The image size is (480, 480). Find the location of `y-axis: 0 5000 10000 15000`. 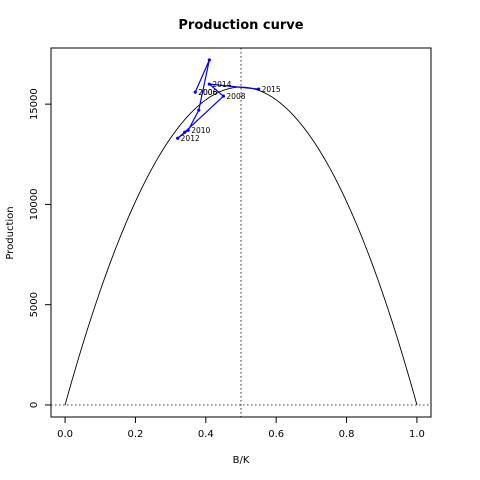

y-axis: 0 5000 10000 15000 is located at coordinates (40, 248).